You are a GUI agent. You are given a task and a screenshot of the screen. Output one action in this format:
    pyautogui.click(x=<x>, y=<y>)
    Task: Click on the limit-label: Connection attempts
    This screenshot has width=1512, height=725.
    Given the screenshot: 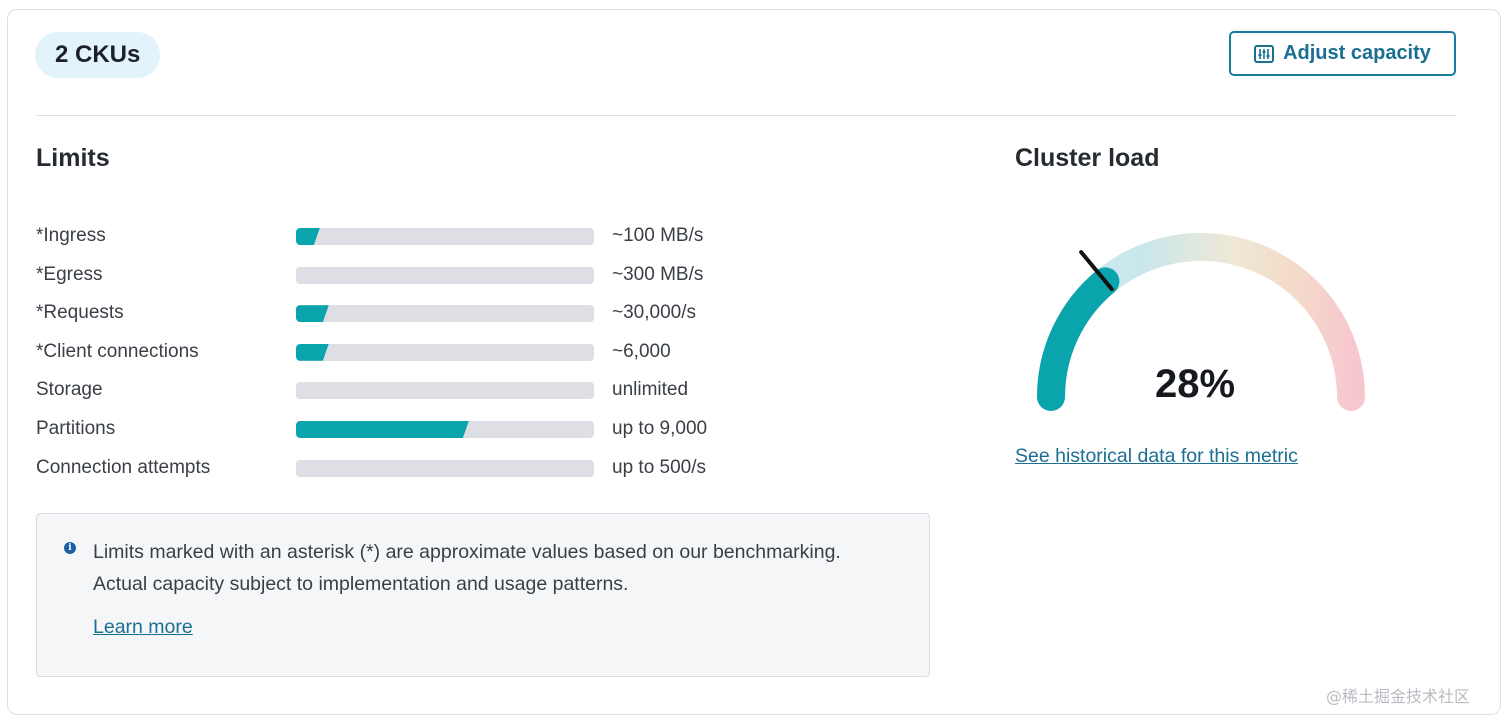 What is the action you would take?
    pyautogui.click(x=123, y=467)
    